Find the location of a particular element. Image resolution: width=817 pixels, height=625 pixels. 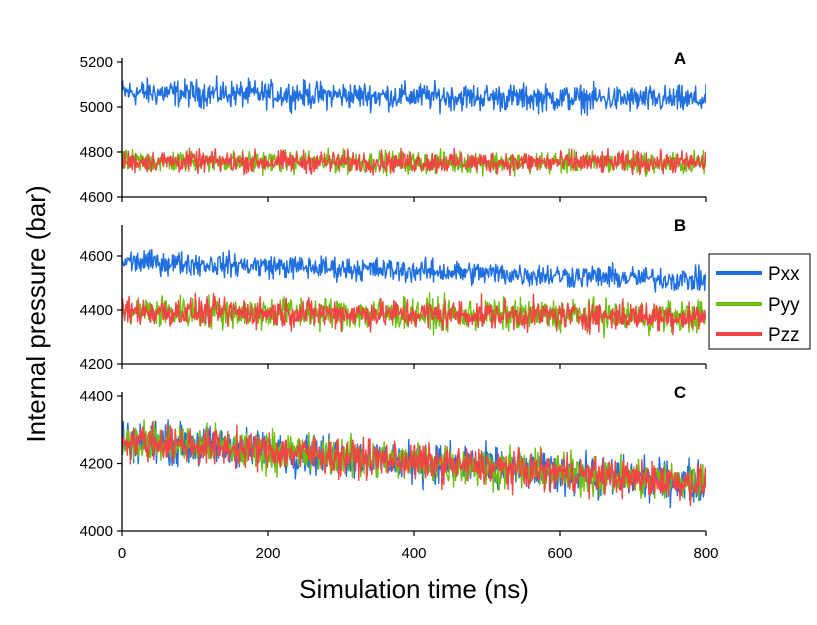

y-axis-title: Internal pressure (bar) is located at coordinates (36, 313).